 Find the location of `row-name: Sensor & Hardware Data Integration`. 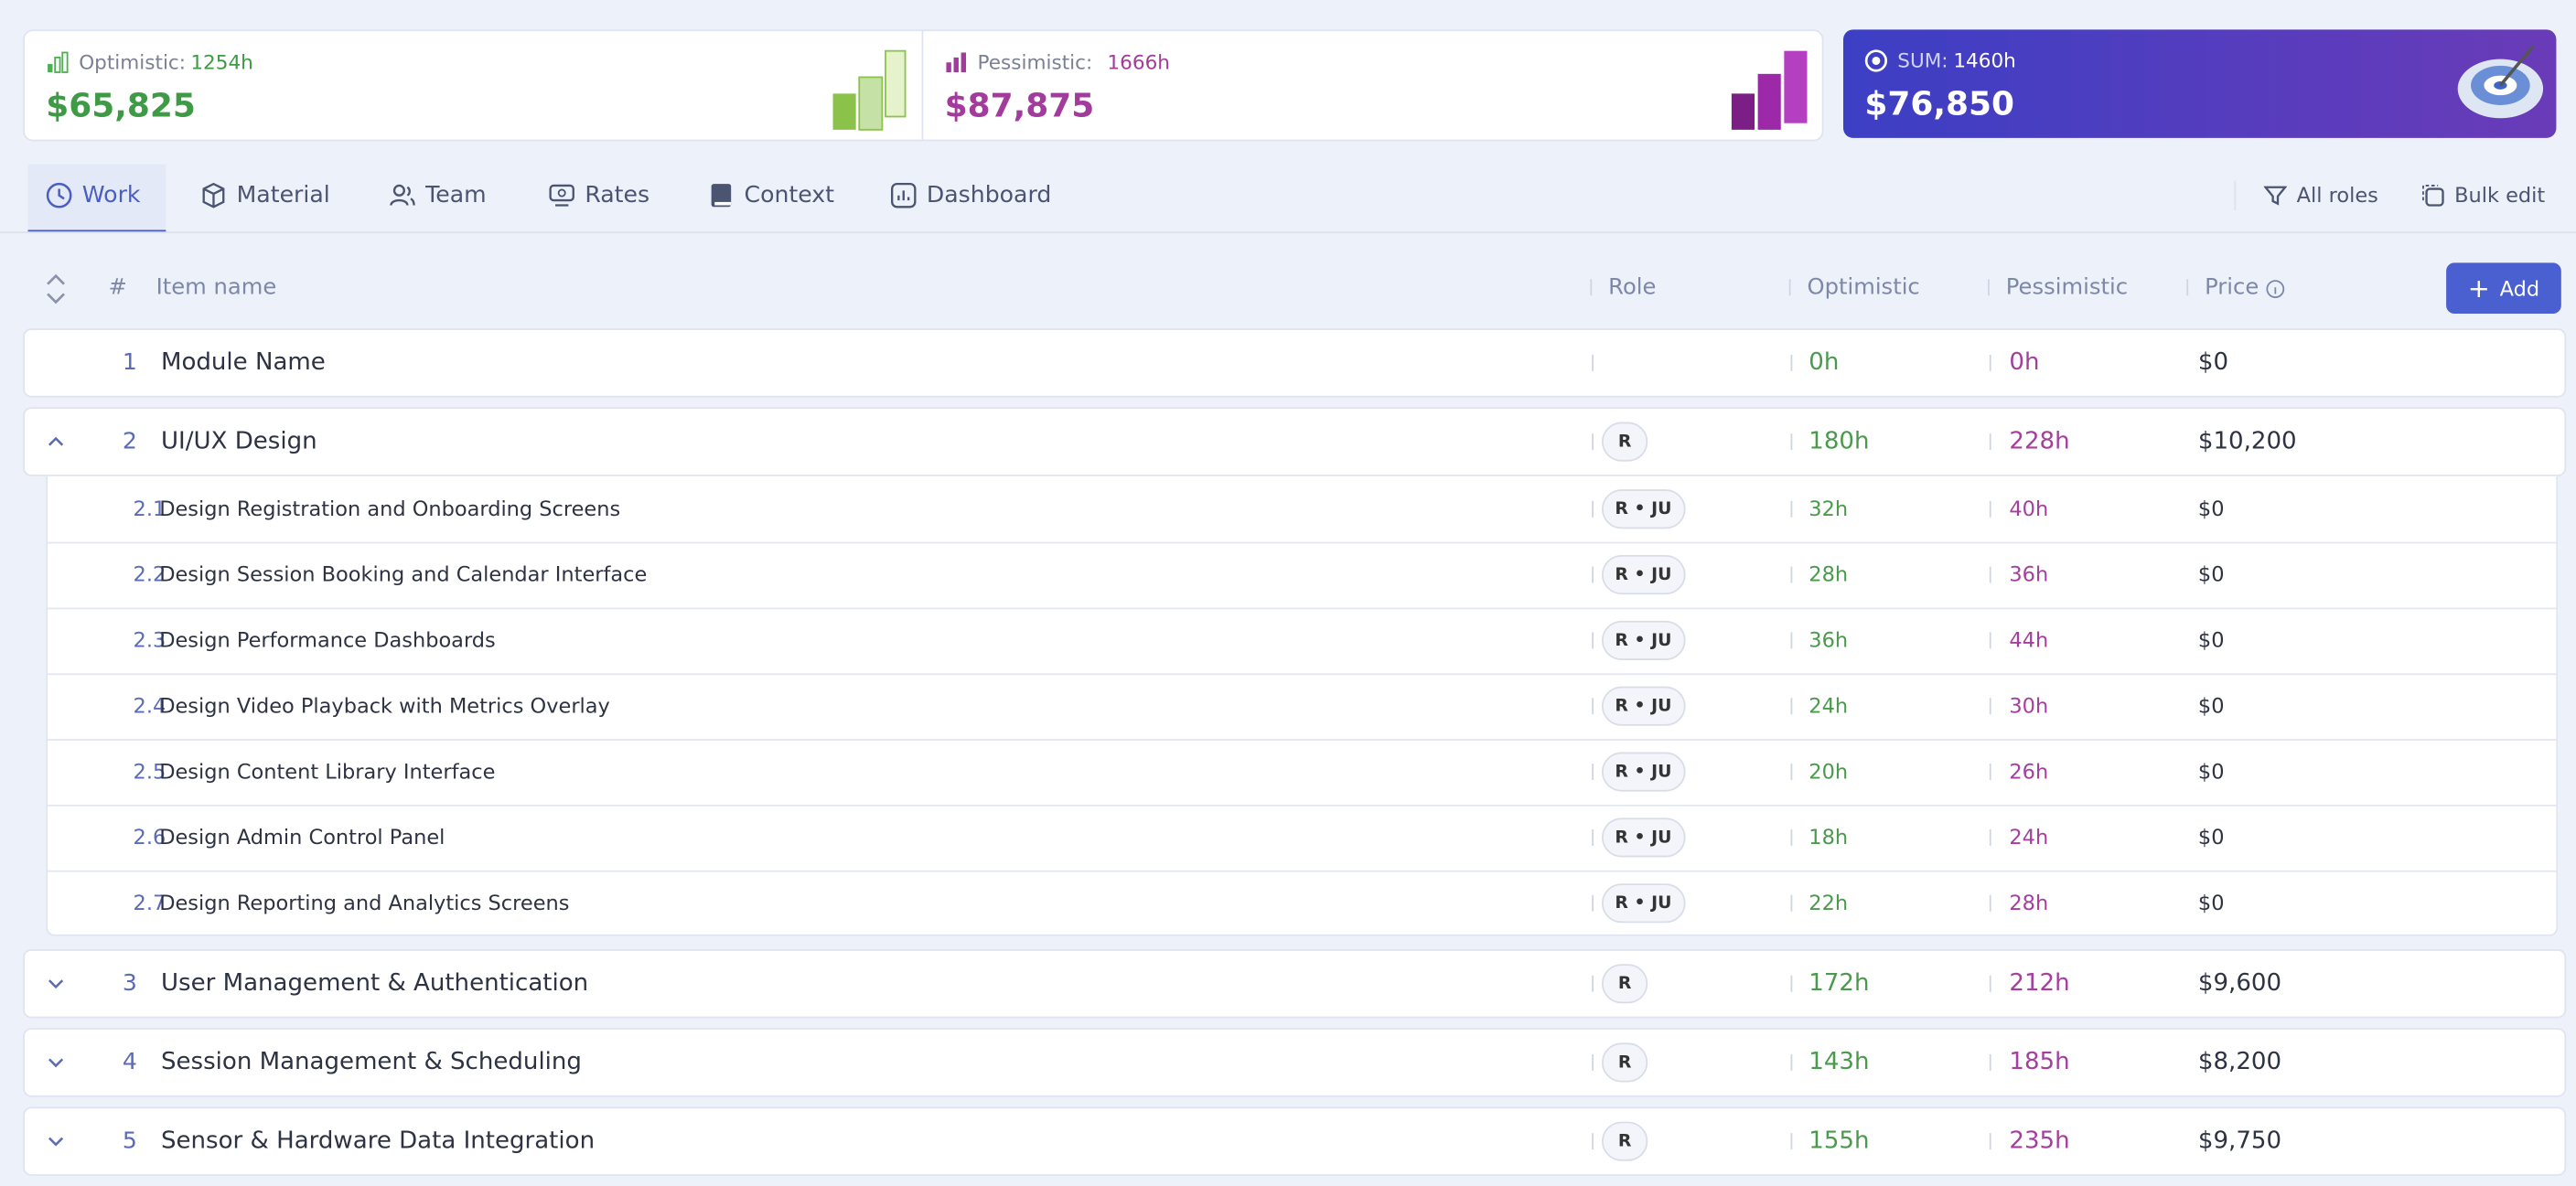

row-name: Sensor & Hardware Data Integration is located at coordinates (378, 1141).